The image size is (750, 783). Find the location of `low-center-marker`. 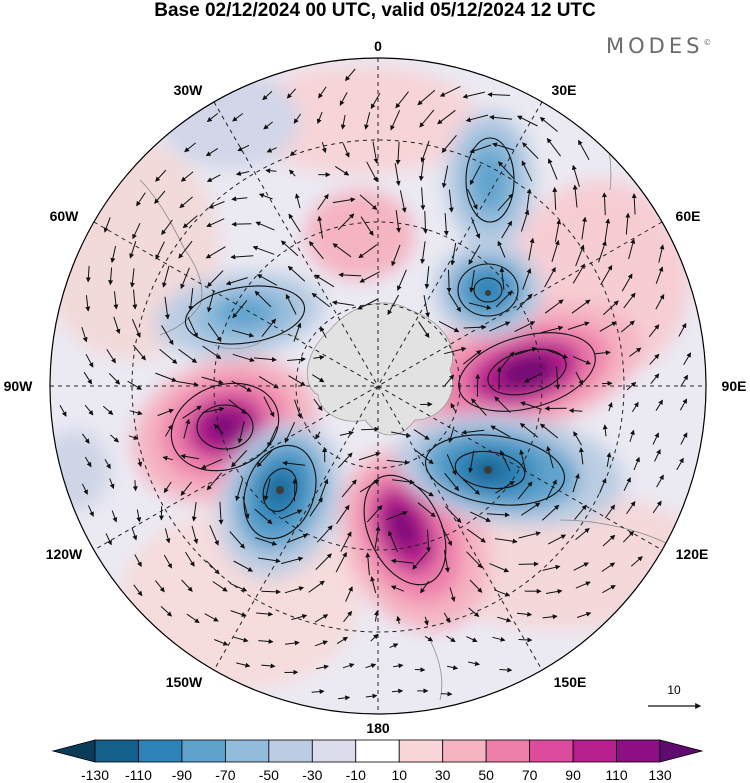

low-center-marker is located at coordinates (488, 293).